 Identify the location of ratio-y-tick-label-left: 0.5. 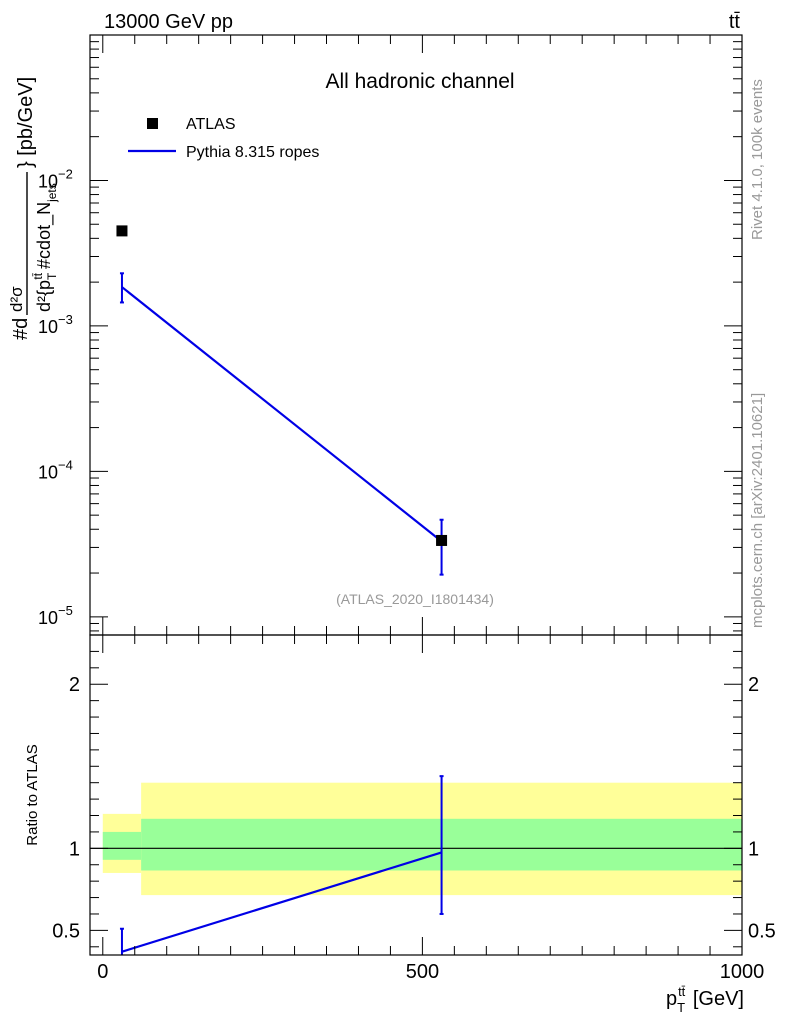
(66, 931).